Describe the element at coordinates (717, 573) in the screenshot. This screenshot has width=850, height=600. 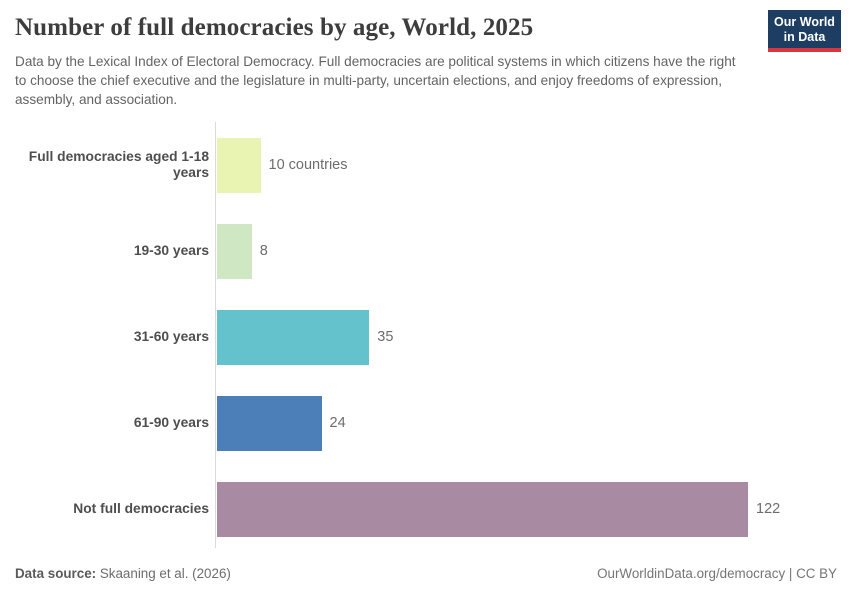
I see `credit-link: OurWorldinData.org/democracy | CC BY` at that location.